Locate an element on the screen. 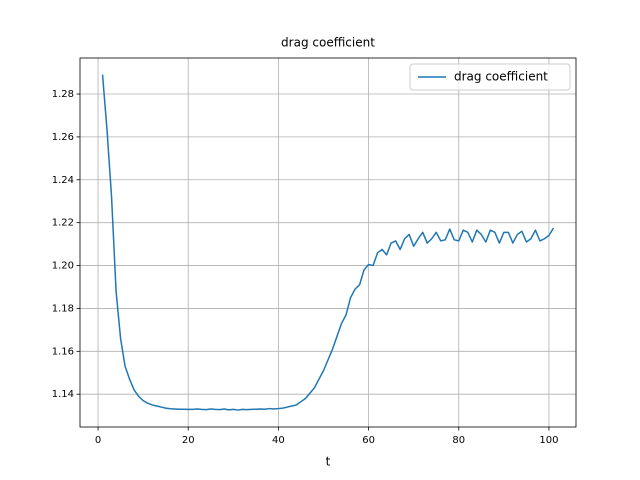 This screenshot has width=640, height=480. chart-title: drag coefficient is located at coordinates (328, 43).